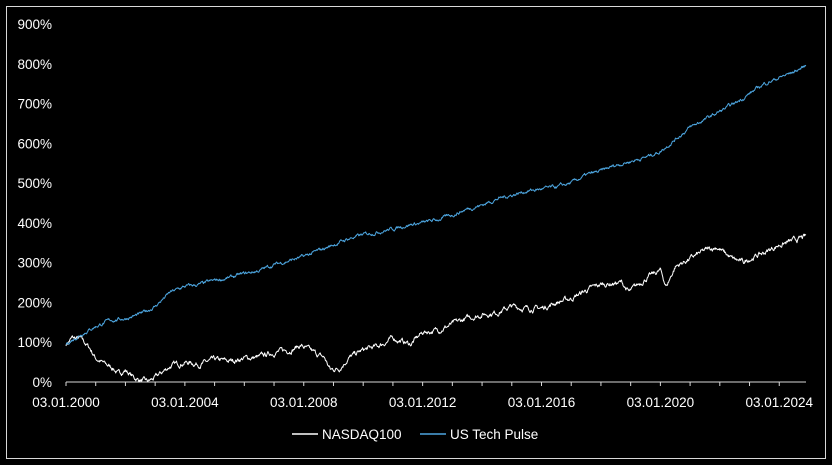 Image resolution: width=832 pixels, height=465 pixels. What do you see at coordinates (34, 24) in the screenshot?
I see `y-tick-label: 900%` at bounding box center [34, 24].